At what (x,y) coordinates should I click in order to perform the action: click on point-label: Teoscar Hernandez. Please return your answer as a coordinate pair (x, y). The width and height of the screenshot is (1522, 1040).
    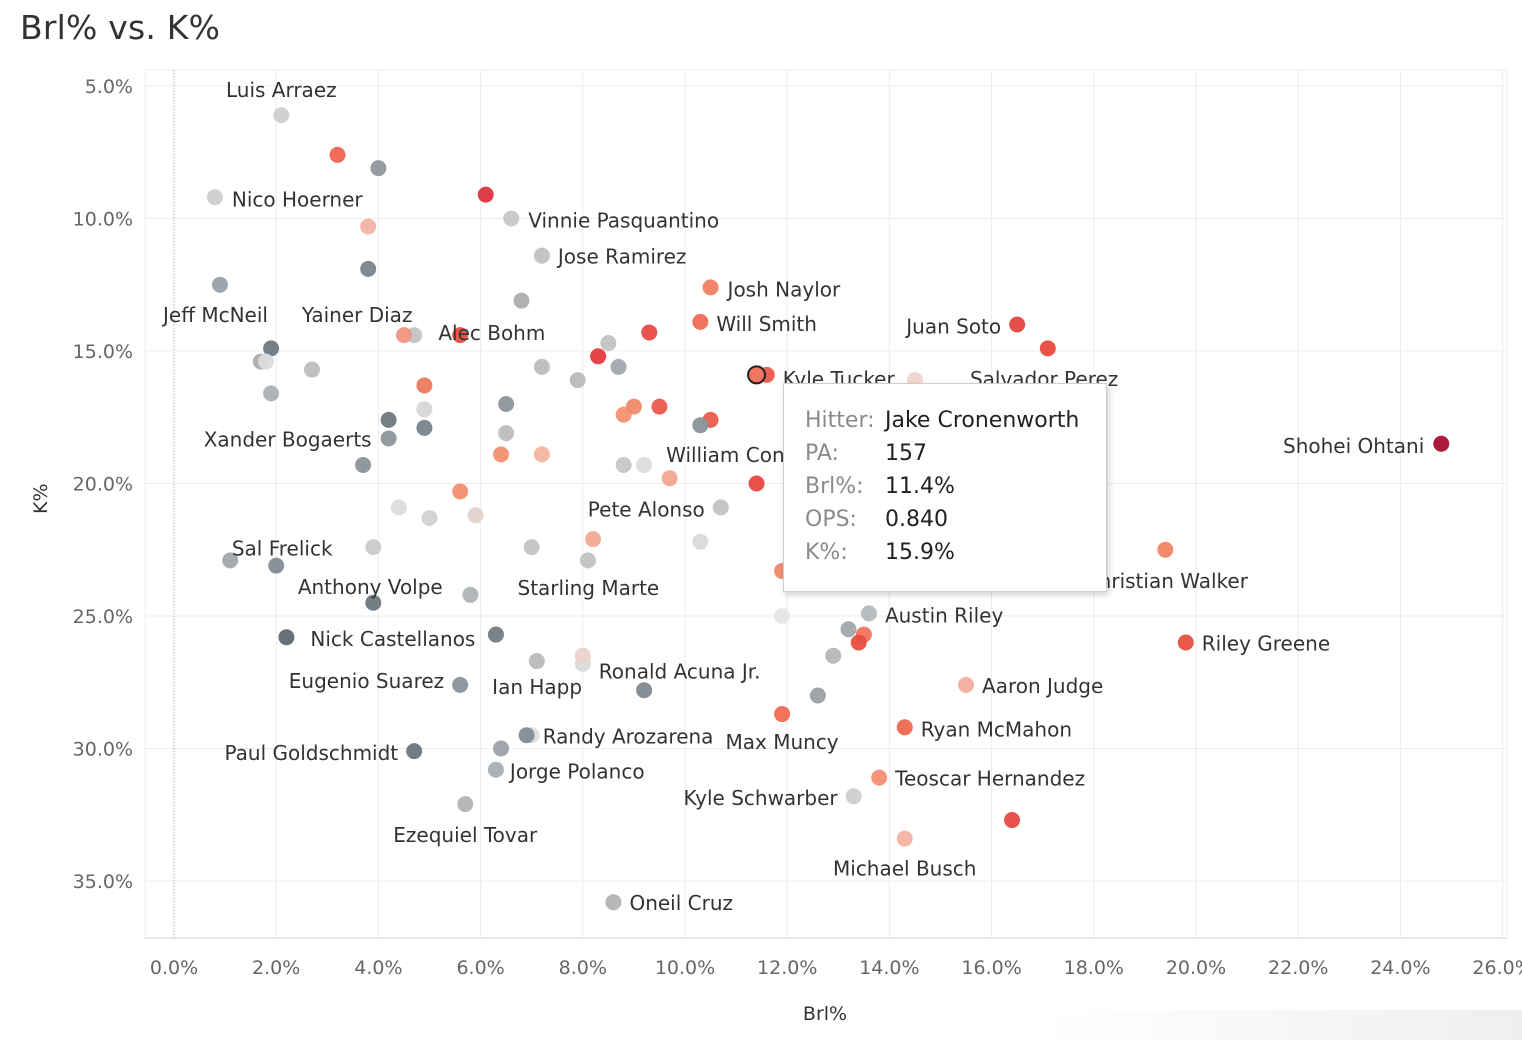
    Looking at the image, I should click on (989, 779).